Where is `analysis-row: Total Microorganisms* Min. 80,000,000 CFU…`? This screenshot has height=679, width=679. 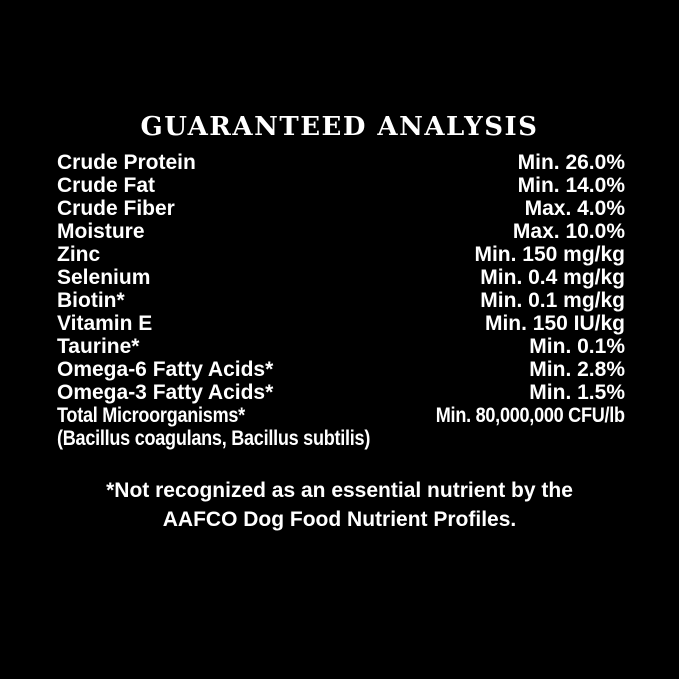 analysis-row: Total Microorganisms* Min. 80,000,000 CFU… is located at coordinates (341, 415).